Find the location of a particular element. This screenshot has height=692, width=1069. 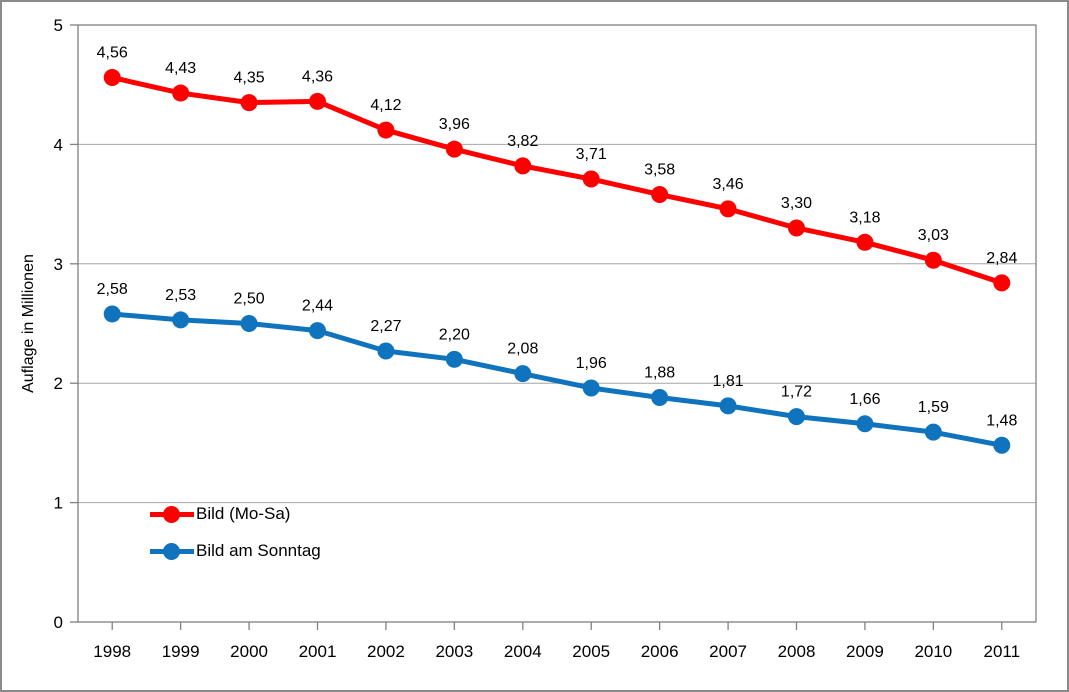

data-label: 1,48 is located at coordinates (1001, 420).